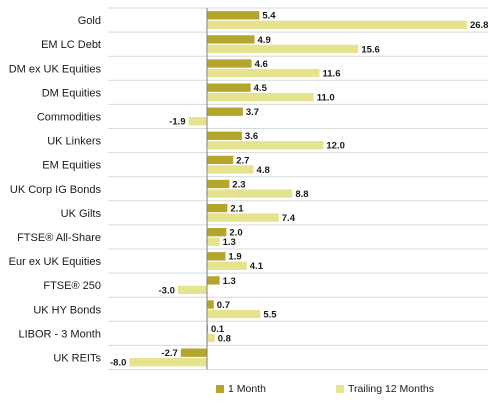 The height and width of the screenshot is (407, 503). Describe the element at coordinates (301, 194) in the screenshot. I see `value-label-trailing-12-months: 8.8` at that location.